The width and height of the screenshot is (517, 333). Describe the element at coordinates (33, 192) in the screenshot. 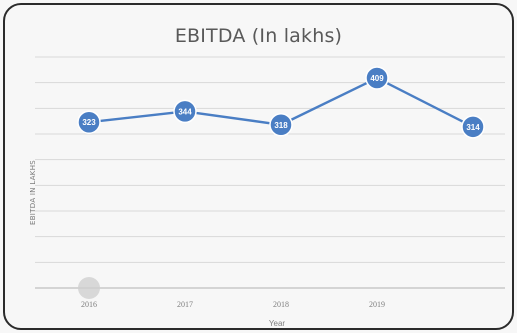

I see `y-axis-title: EBITDA IN LAKHS` at that location.